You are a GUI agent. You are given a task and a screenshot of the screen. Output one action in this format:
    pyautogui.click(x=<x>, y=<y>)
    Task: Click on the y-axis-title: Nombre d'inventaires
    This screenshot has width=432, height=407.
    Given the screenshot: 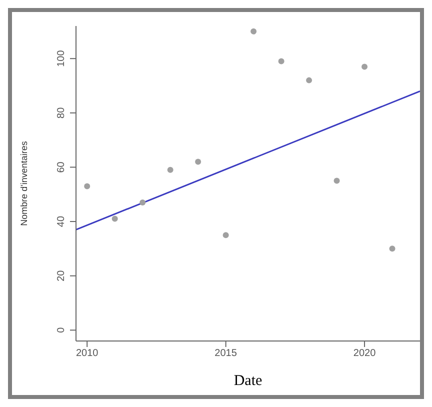 What is the action you would take?
    pyautogui.click(x=24, y=183)
    